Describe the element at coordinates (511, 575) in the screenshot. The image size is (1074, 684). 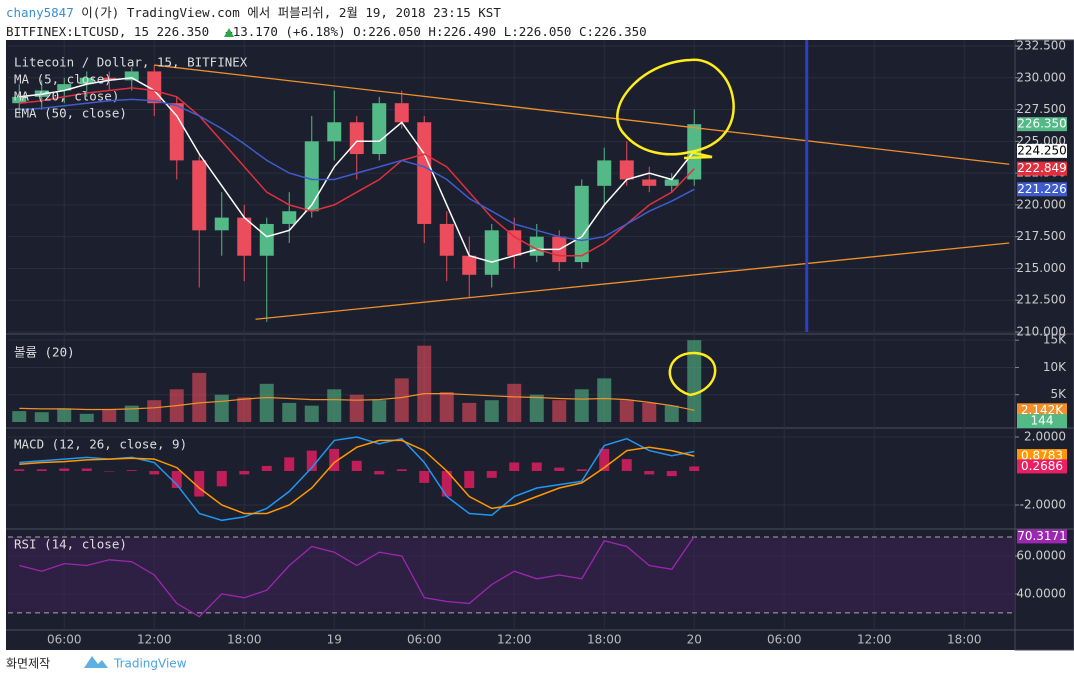
I see `rsi-band` at that location.